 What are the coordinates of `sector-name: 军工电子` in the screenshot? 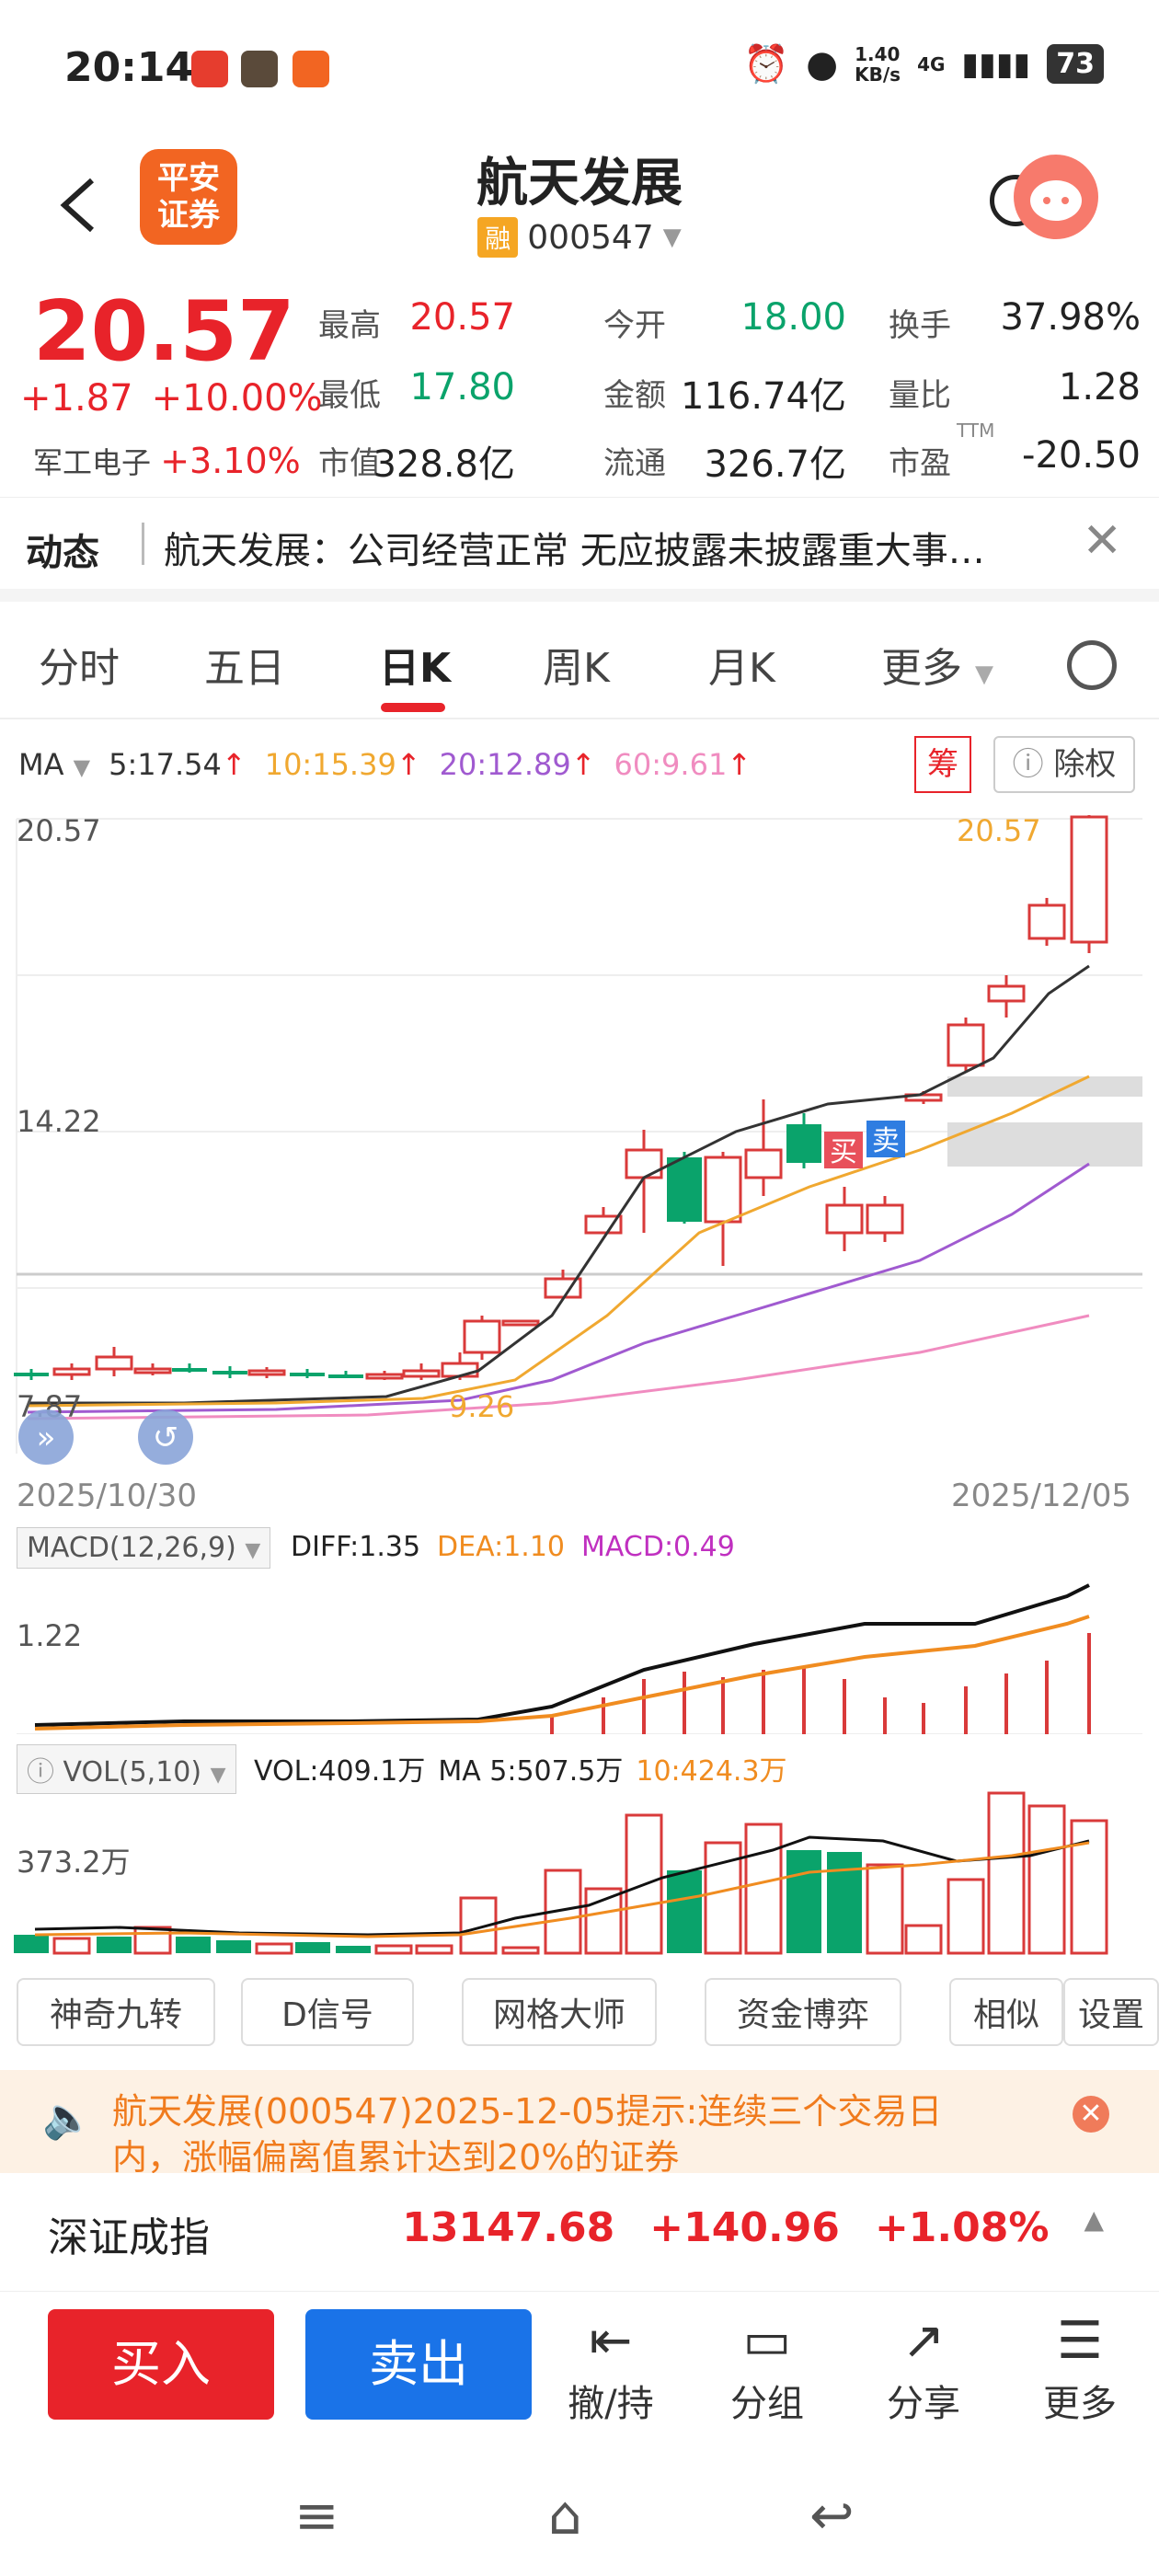 It's located at (92, 462).